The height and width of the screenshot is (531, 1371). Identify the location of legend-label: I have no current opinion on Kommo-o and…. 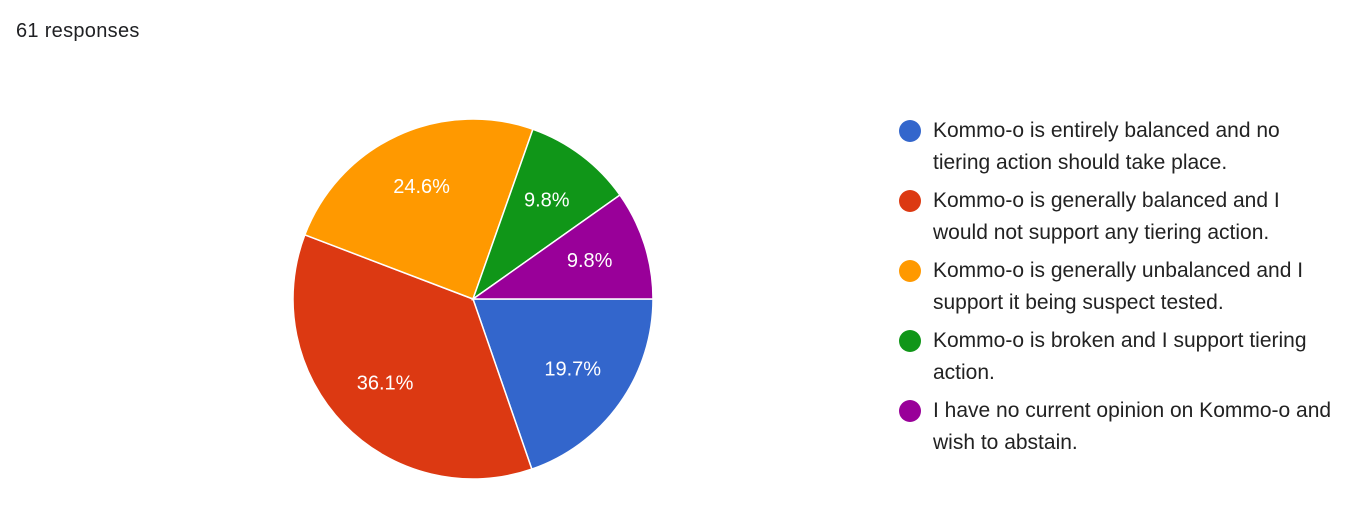
(1132, 426).